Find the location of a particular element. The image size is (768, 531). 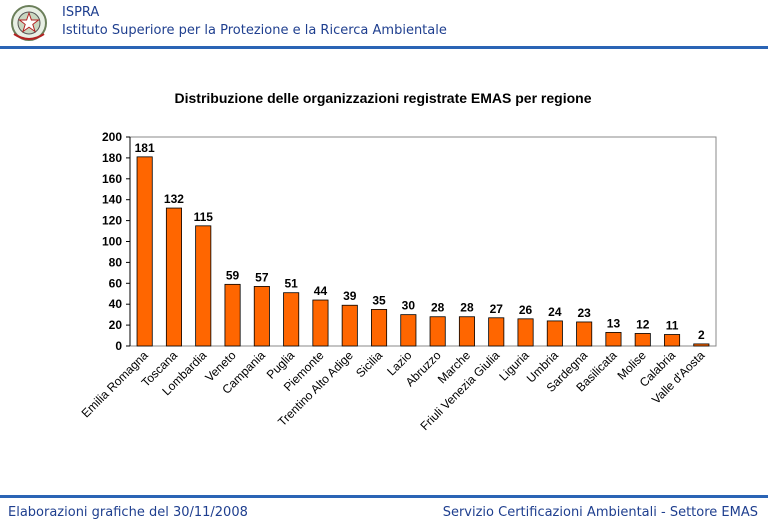

data-label: 39 is located at coordinates (350, 296).